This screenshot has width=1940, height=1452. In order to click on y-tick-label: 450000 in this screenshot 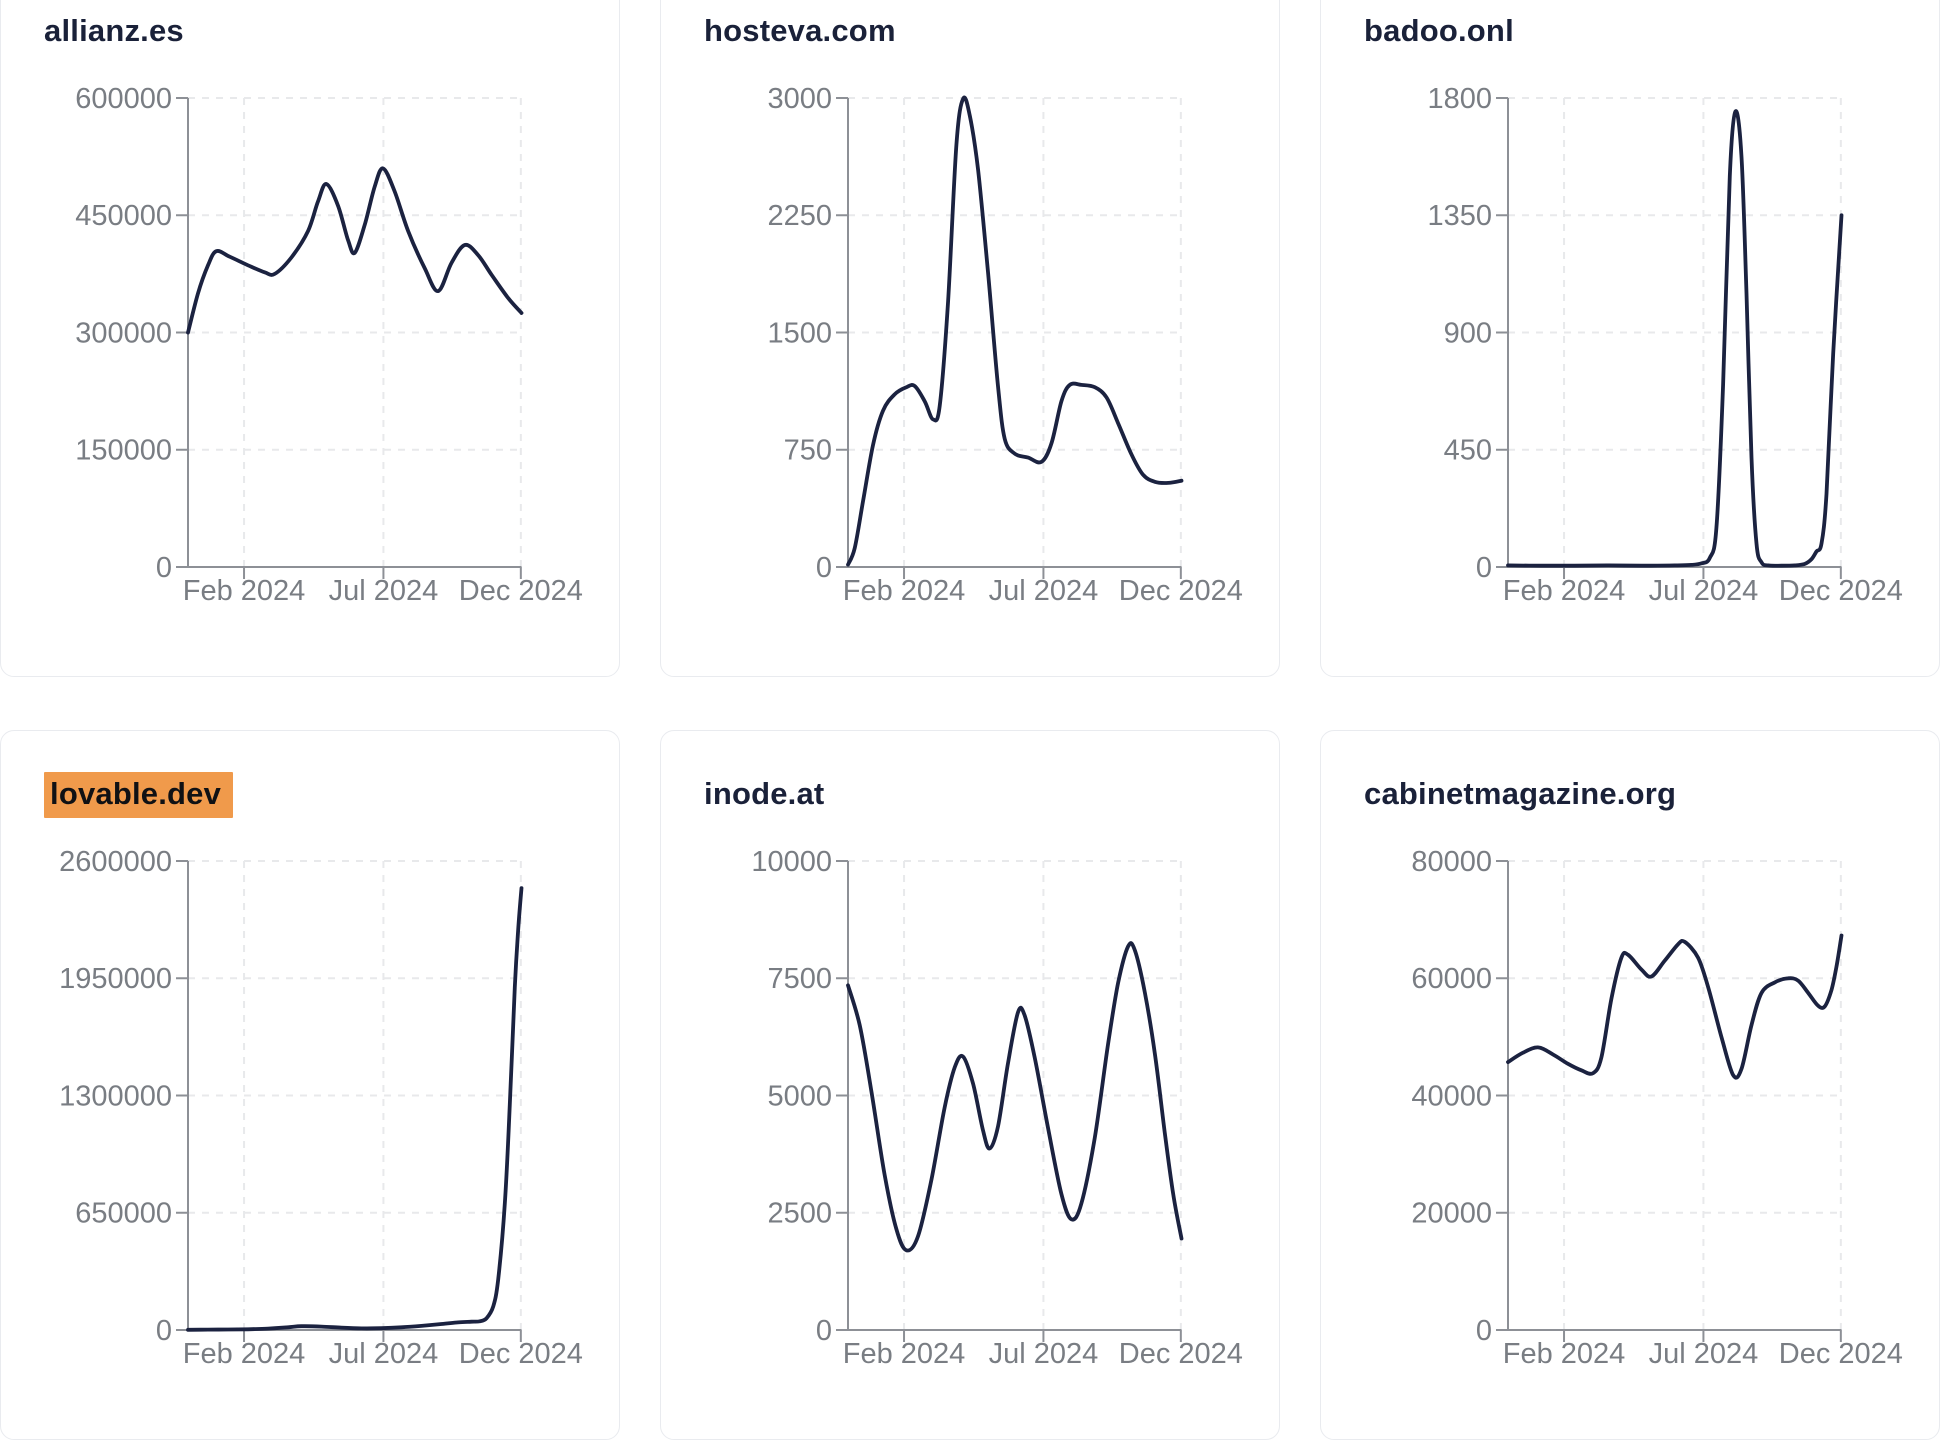, I will do `click(123, 216)`.